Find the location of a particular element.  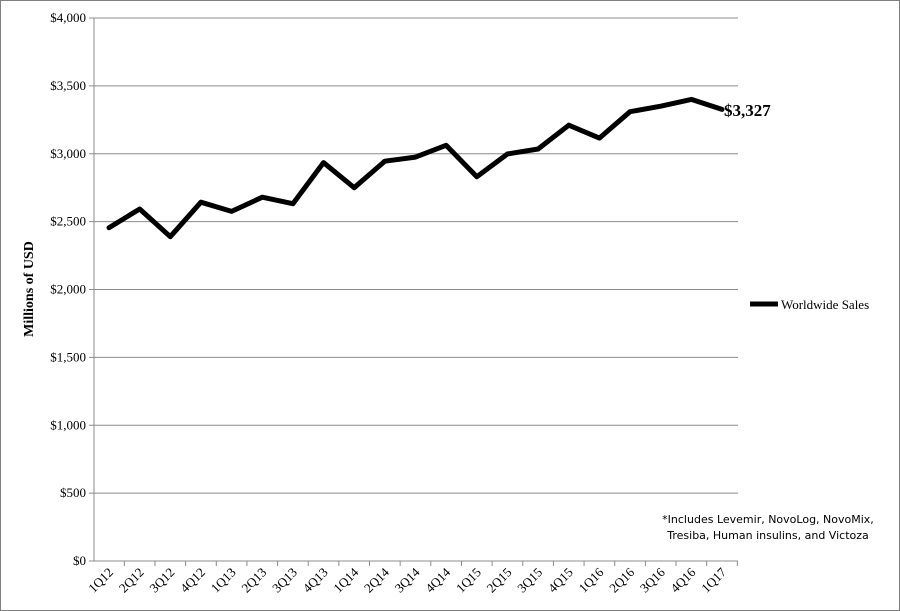

y-tick-label: $500 is located at coordinates (73, 492).